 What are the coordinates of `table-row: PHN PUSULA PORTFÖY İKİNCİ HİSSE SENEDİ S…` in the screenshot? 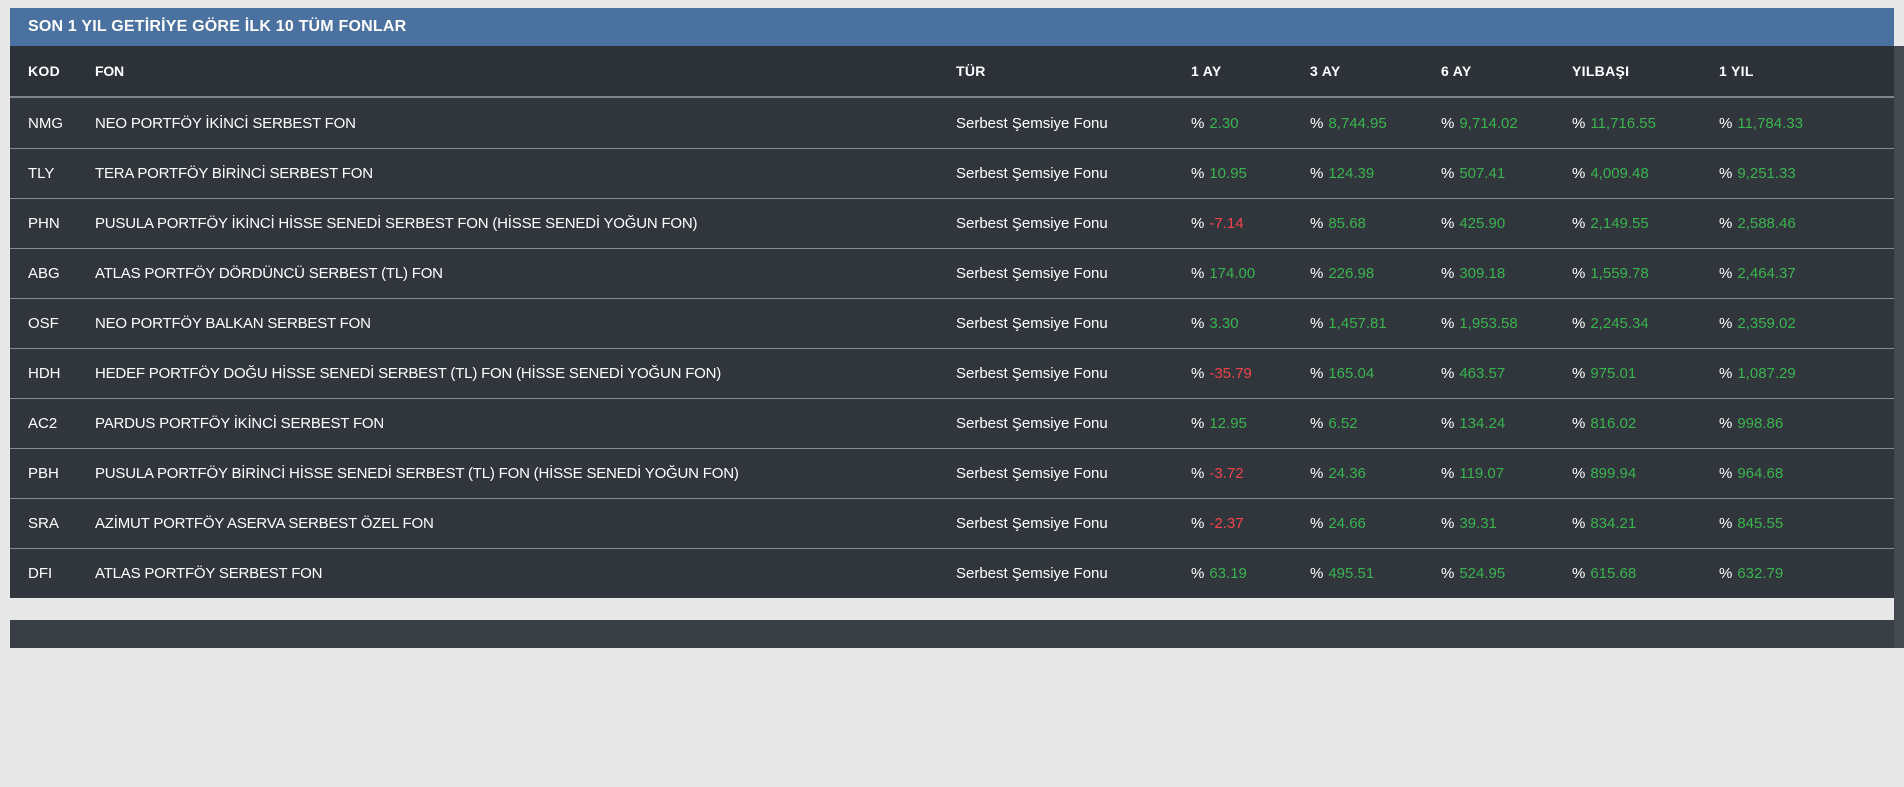 It's located at (952, 223).